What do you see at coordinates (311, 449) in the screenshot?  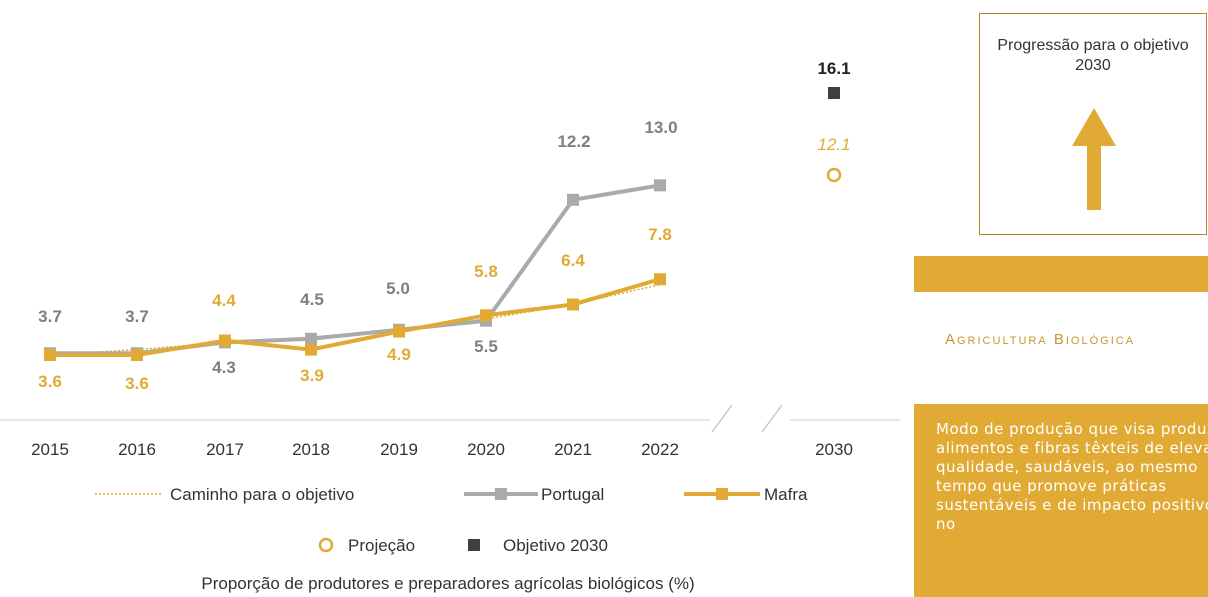 I see `x-tick-label: 2018` at bounding box center [311, 449].